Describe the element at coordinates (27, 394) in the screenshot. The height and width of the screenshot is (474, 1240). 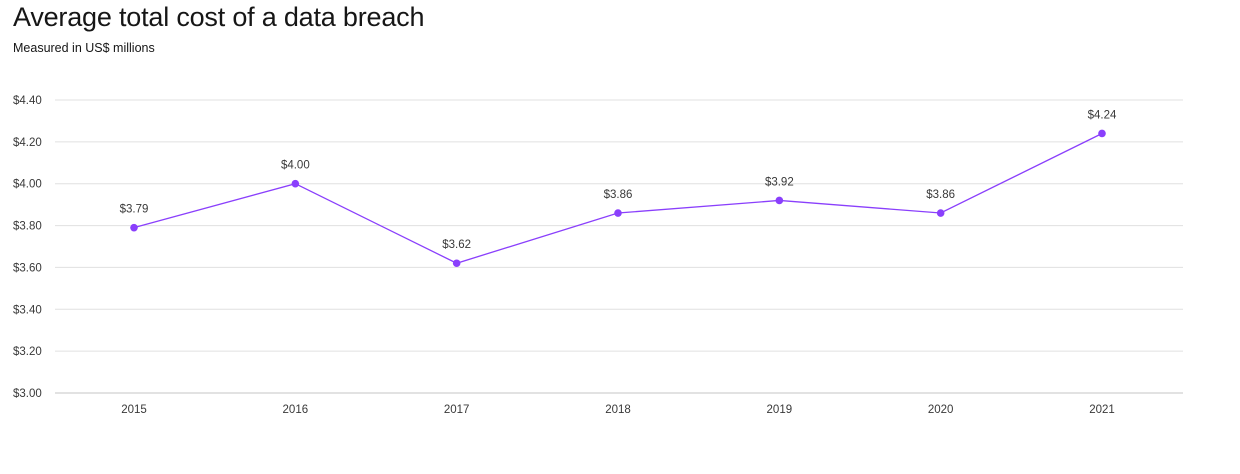
I see `y-tick-label: $3.00` at that location.